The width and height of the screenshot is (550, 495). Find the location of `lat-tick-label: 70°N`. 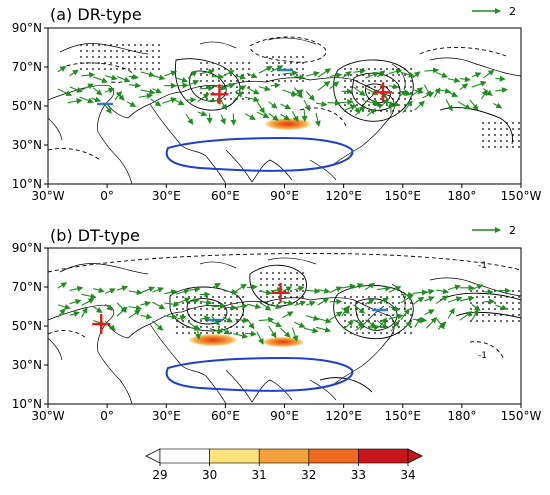

lat-tick-label: 70°N is located at coordinates (27, 287).